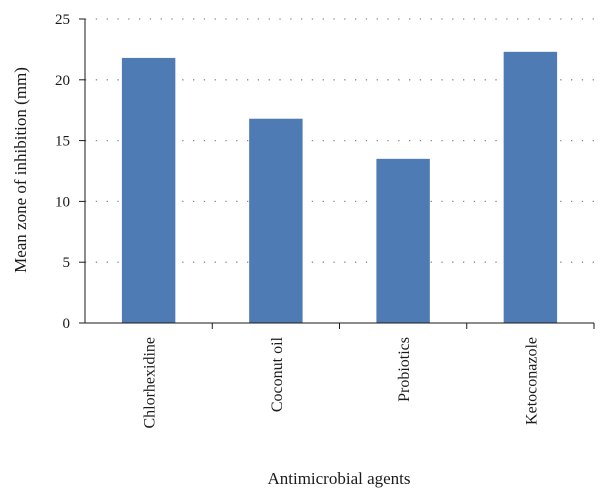 The width and height of the screenshot is (600, 493). What do you see at coordinates (150, 383) in the screenshot?
I see `x-tick-label: Chlorhexidine` at bounding box center [150, 383].